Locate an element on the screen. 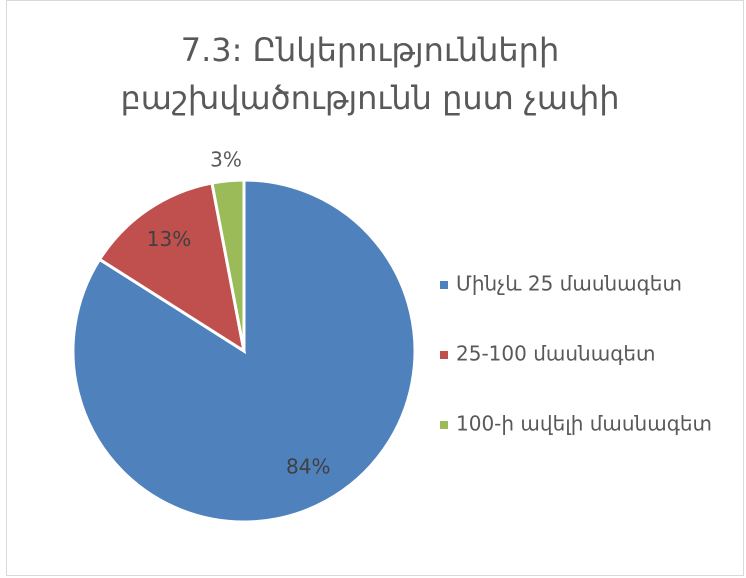 The height and width of the screenshot is (578, 746). data-label: 3% is located at coordinates (226, 159).